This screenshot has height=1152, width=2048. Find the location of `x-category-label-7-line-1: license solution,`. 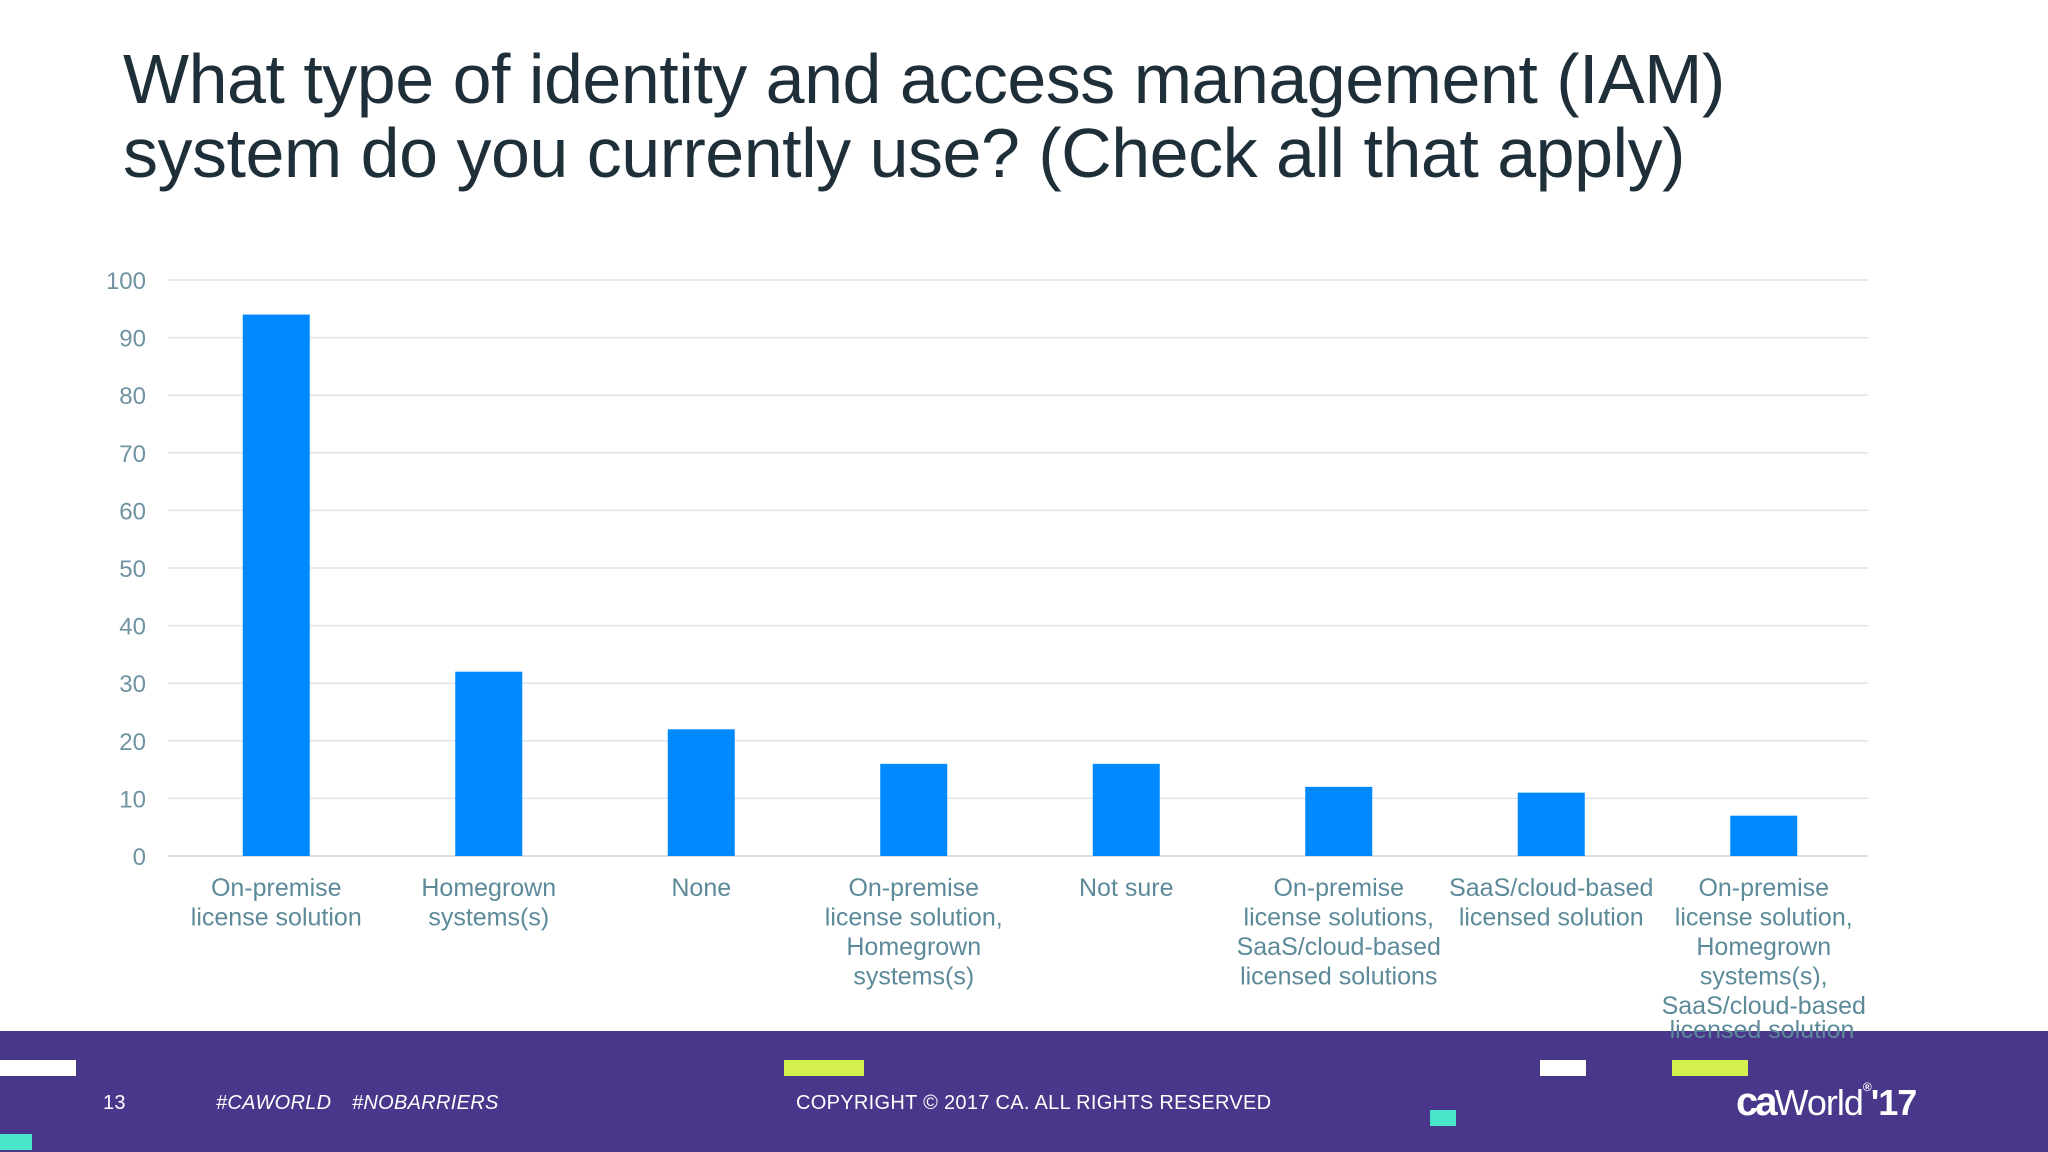

x-category-label-7-line-1: license solution, is located at coordinates (1764, 918).